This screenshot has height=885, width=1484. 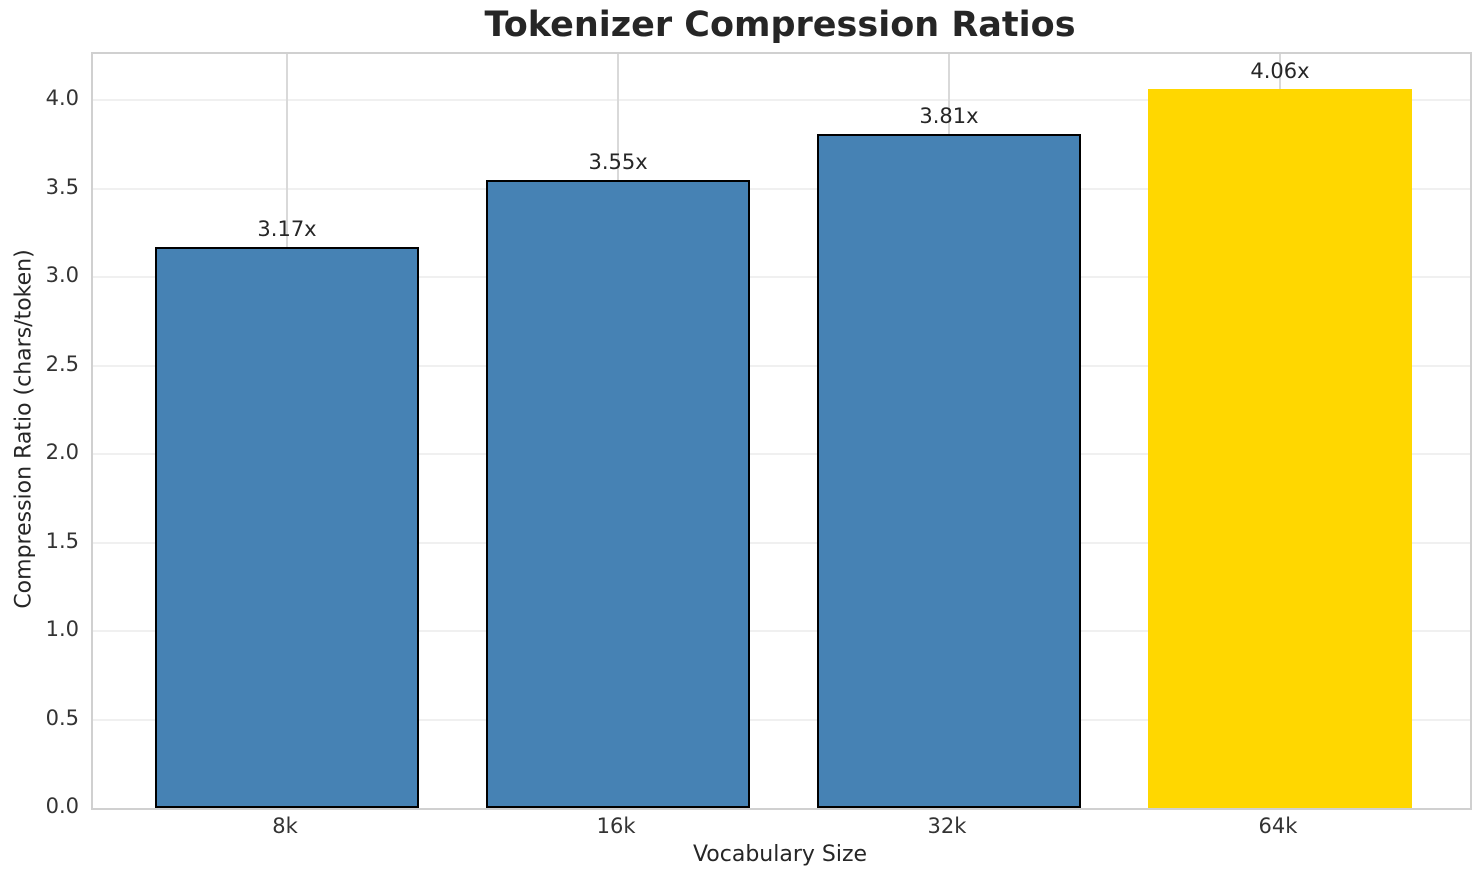 I want to click on x-tick-label-32k: 32k, so click(x=947, y=826).